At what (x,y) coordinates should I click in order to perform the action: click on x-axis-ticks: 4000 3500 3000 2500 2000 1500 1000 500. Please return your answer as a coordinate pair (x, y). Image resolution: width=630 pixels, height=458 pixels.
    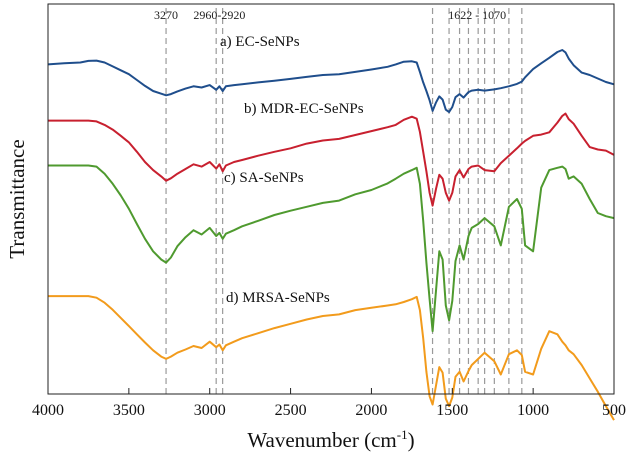
    Looking at the image, I should click on (329, 403).